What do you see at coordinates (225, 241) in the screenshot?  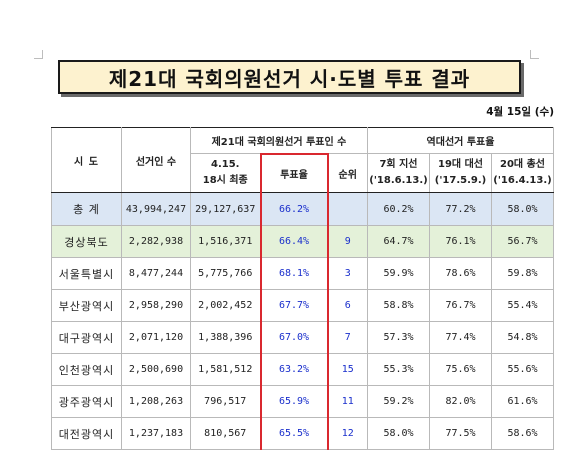 I see `cell-voters: 1,516,371` at bounding box center [225, 241].